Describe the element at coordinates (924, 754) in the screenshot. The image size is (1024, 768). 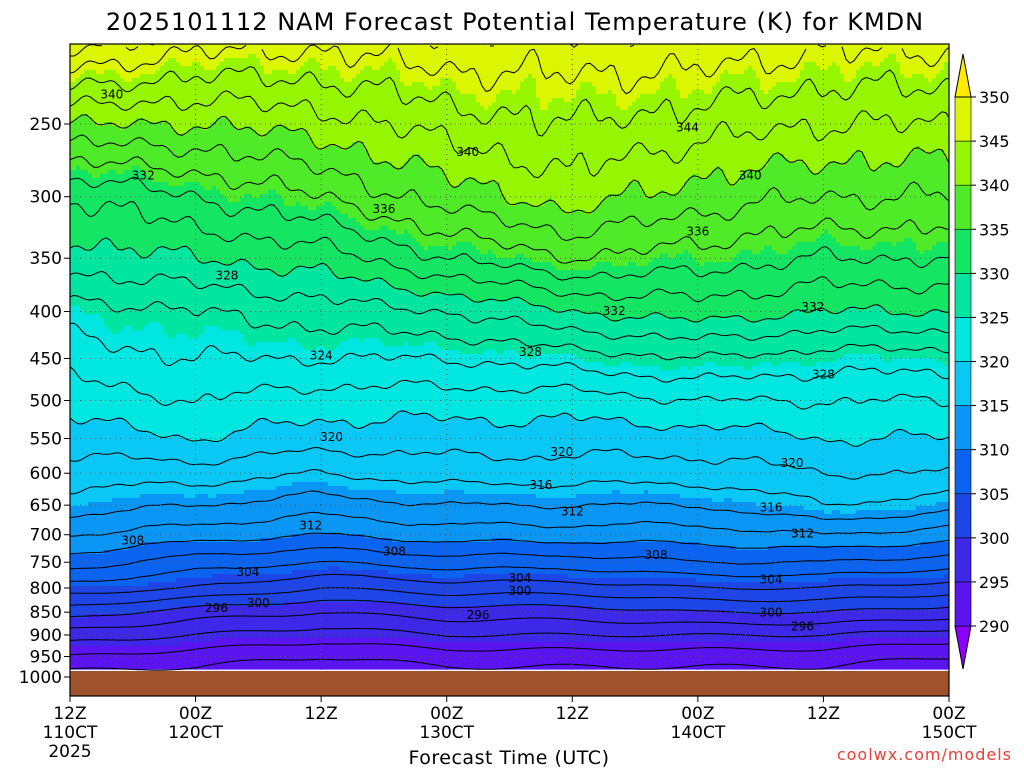
I see `credit-link: coolwx.com/models` at that location.